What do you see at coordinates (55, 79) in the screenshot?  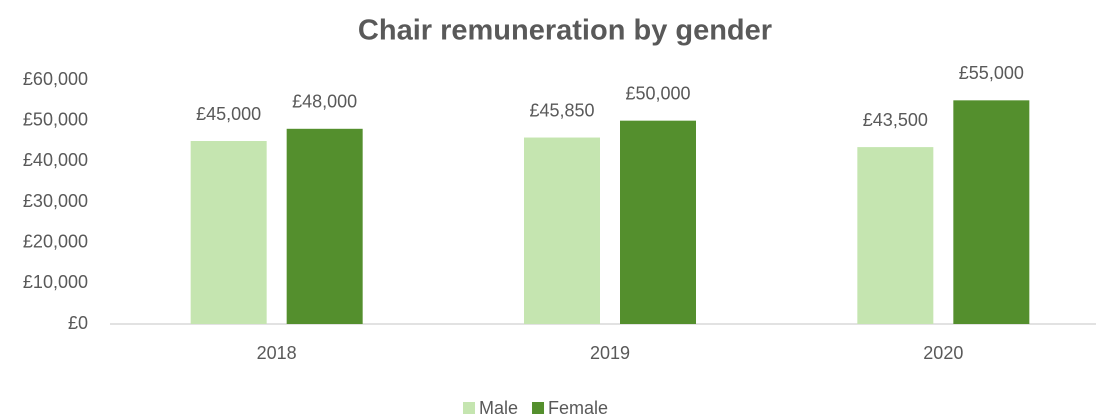 I see `y-tick-label: £60,000` at bounding box center [55, 79].